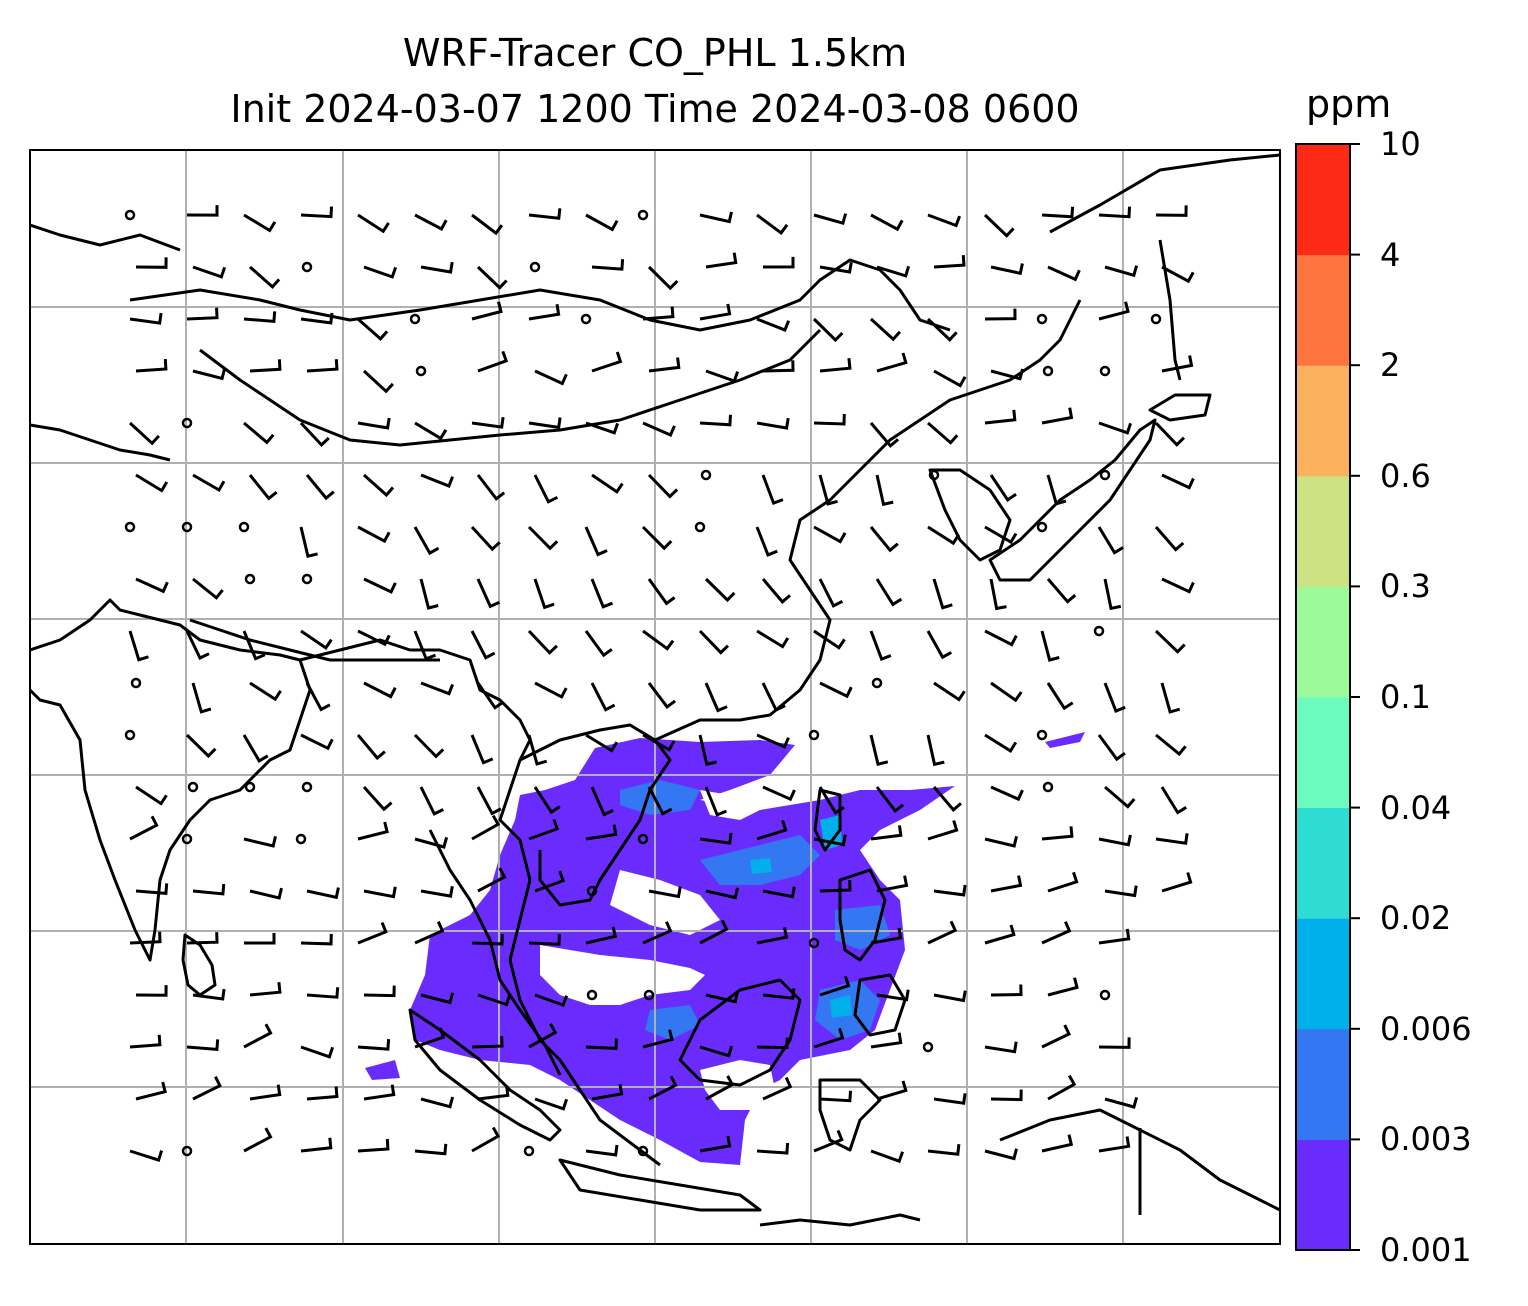  What do you see at coordinates (682, 951) in the screenshot?
I see `plume-south-china-sea` at bounding box center [682, 951].